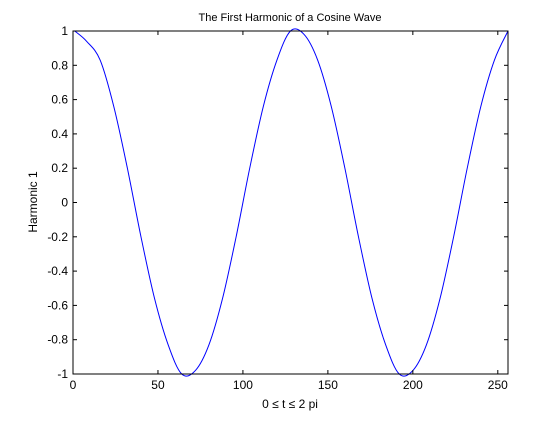 The height and width of the screenshot is (425, 560). What do you see at coordinates (243, 385) in the screenshot?
I see `x-tick-label: 100` at bounding box center [243, 385].